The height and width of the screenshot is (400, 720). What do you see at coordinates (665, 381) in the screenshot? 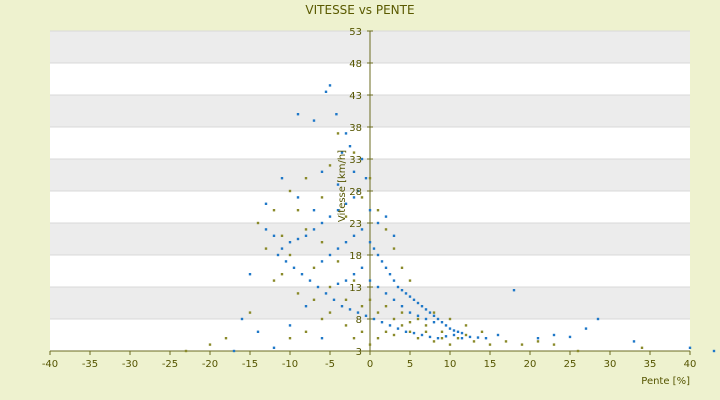
I see `x-axis-label: Pente [%]` at bounding box center [665, 381].